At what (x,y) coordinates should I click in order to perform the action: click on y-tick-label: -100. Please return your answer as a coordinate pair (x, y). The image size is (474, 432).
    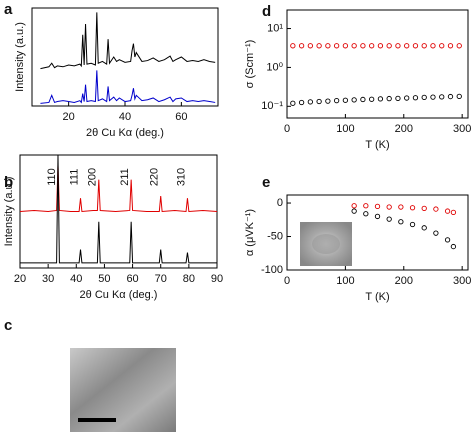
    Looking at the image, I should click on (272, 270).